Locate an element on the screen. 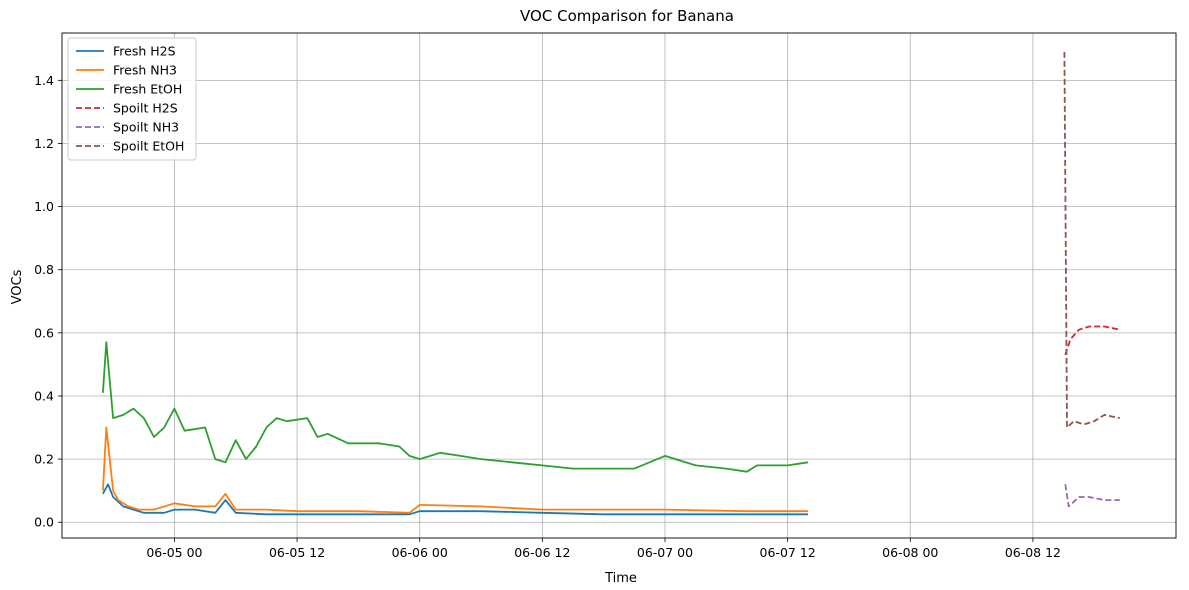 The image size is (1189, 590). legend-label: Fresh NH3 is located at coordinates (145, 70).